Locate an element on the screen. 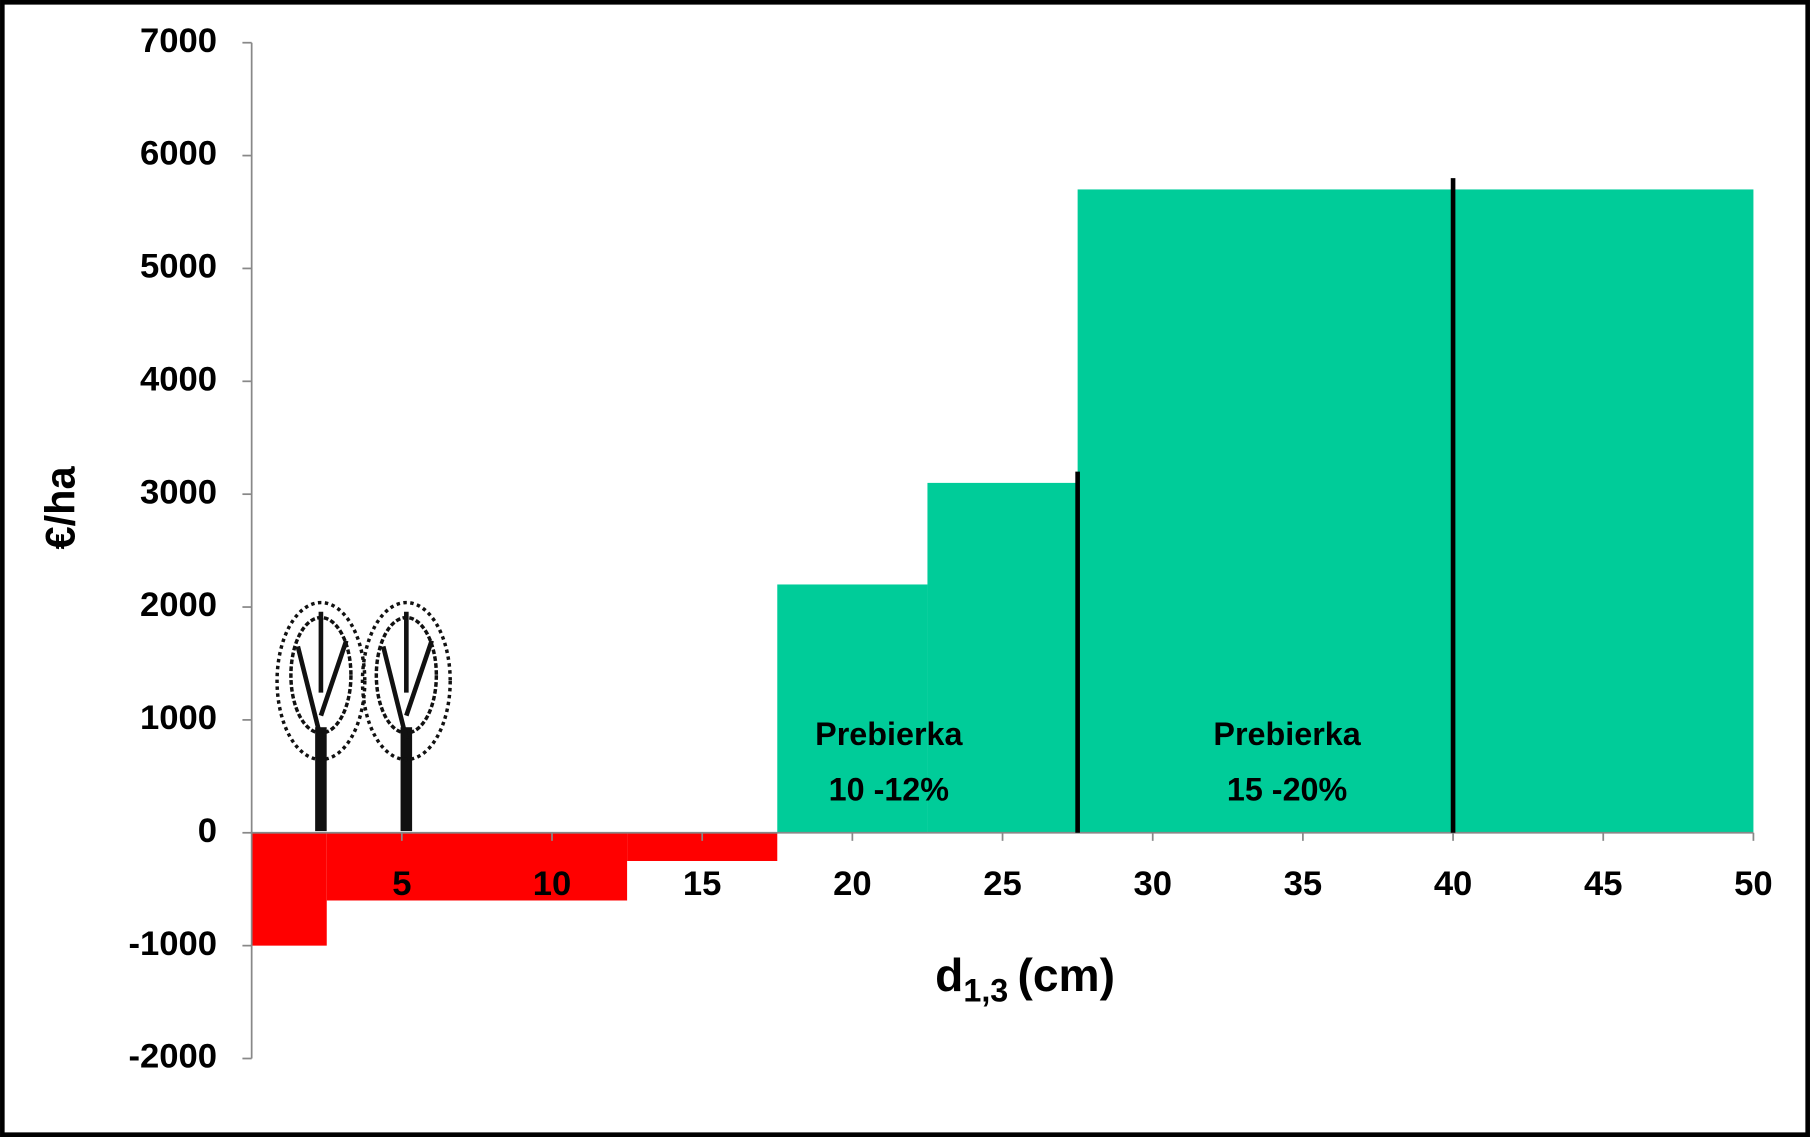 The height and width of the screenshot is (1137, 1810). x-tick-label: 30 is located at coordinates (1152, 884).